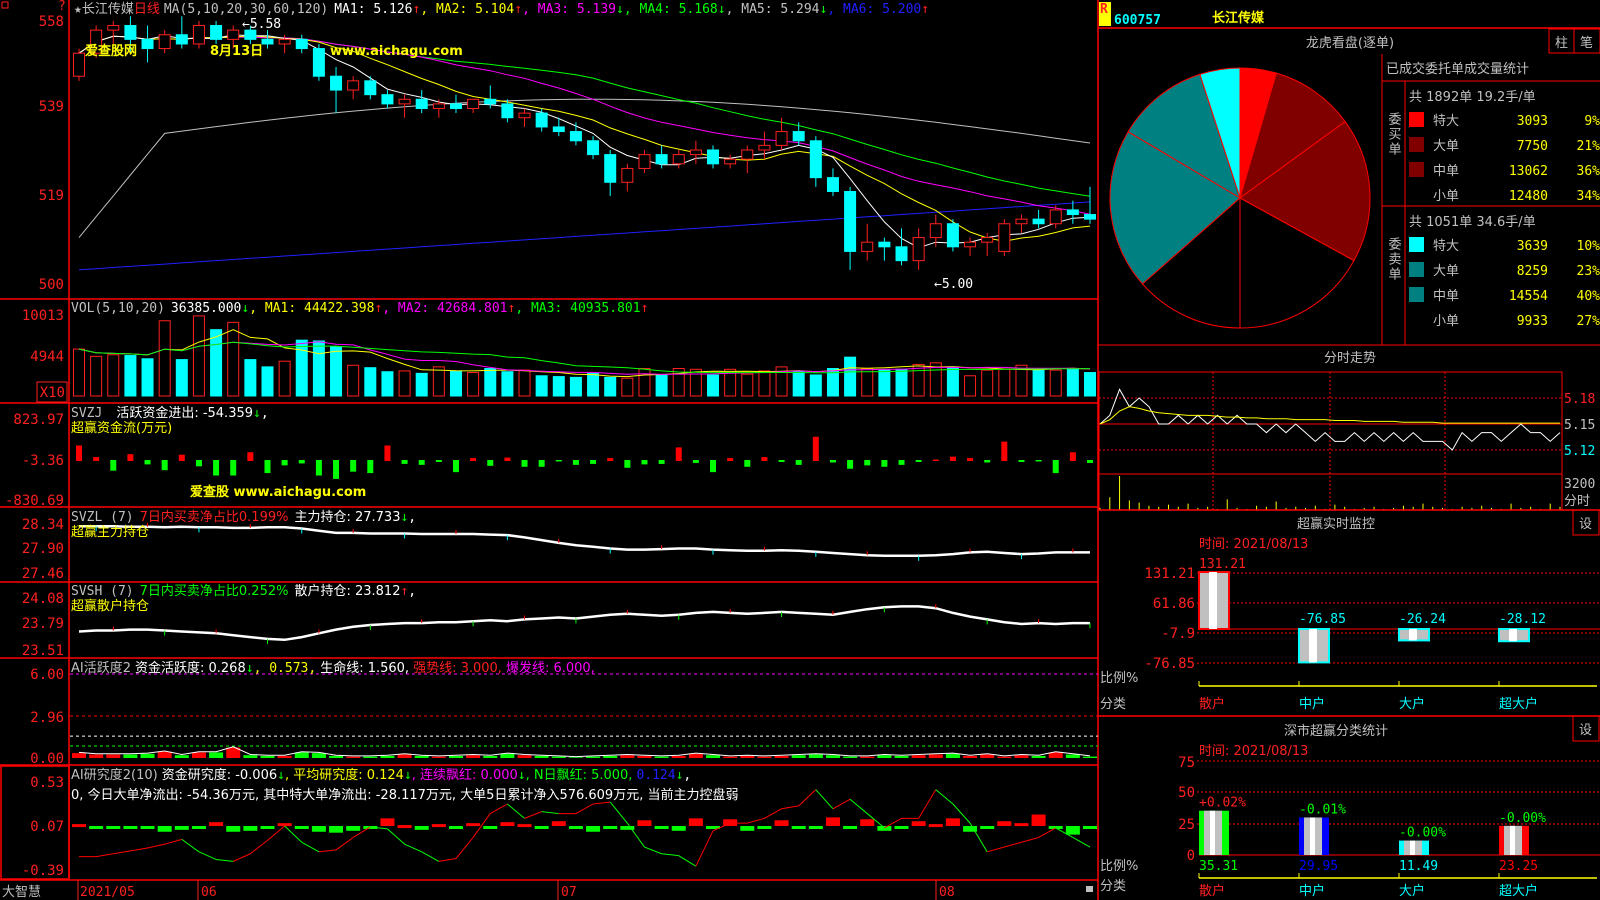  I want to click on period-label: 日线, so click(147, 9).